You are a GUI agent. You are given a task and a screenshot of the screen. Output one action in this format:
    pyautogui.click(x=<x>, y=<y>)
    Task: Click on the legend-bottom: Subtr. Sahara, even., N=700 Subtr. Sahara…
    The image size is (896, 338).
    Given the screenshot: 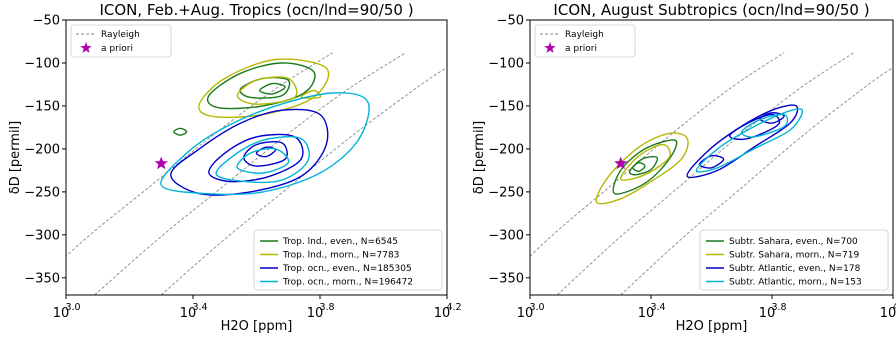 What is the action you would take?
    pyautogui.click(x=794, y=260)
    